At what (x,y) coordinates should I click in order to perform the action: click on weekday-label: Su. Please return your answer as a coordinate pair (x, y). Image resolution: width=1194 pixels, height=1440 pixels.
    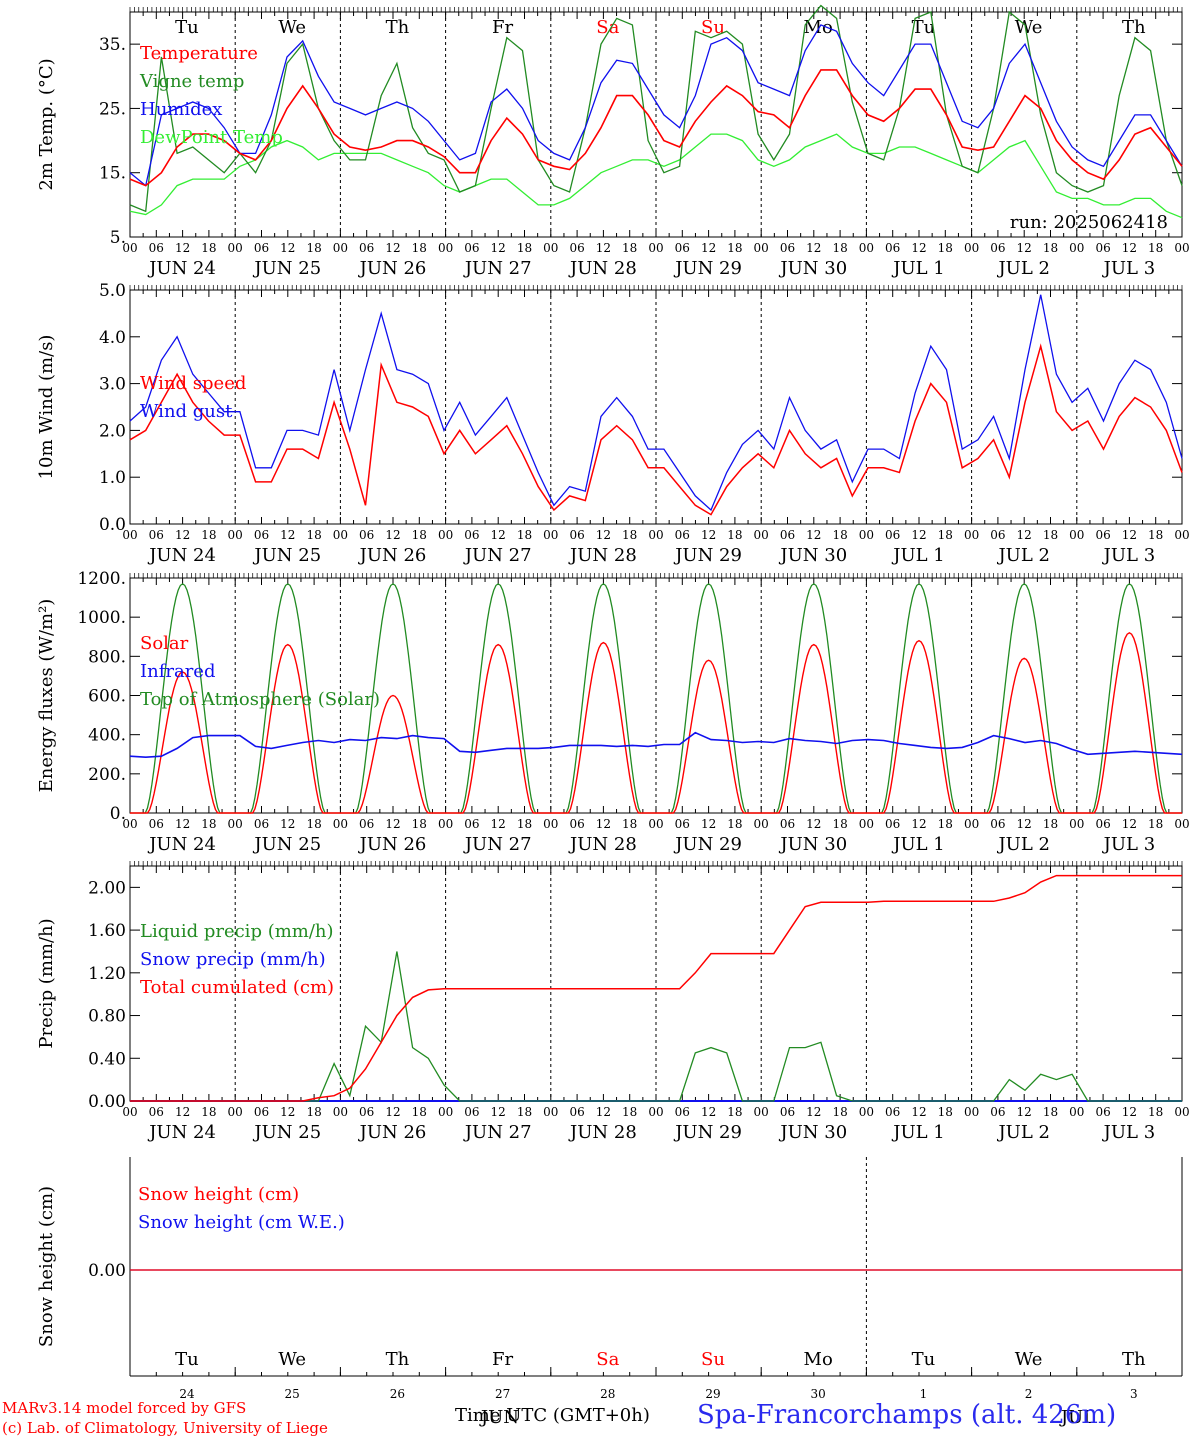
    Looking at the image, I should click on (713, 1359).